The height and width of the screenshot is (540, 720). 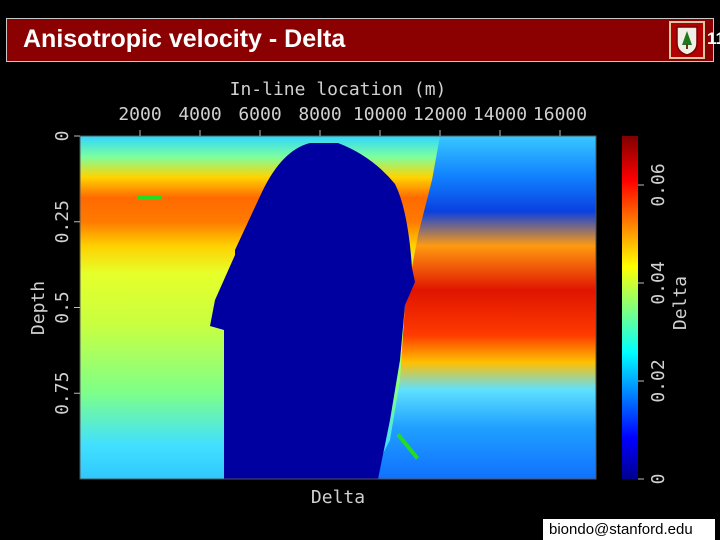 I want to click on x-tick-label: 14000, so click(x=500, y=114).